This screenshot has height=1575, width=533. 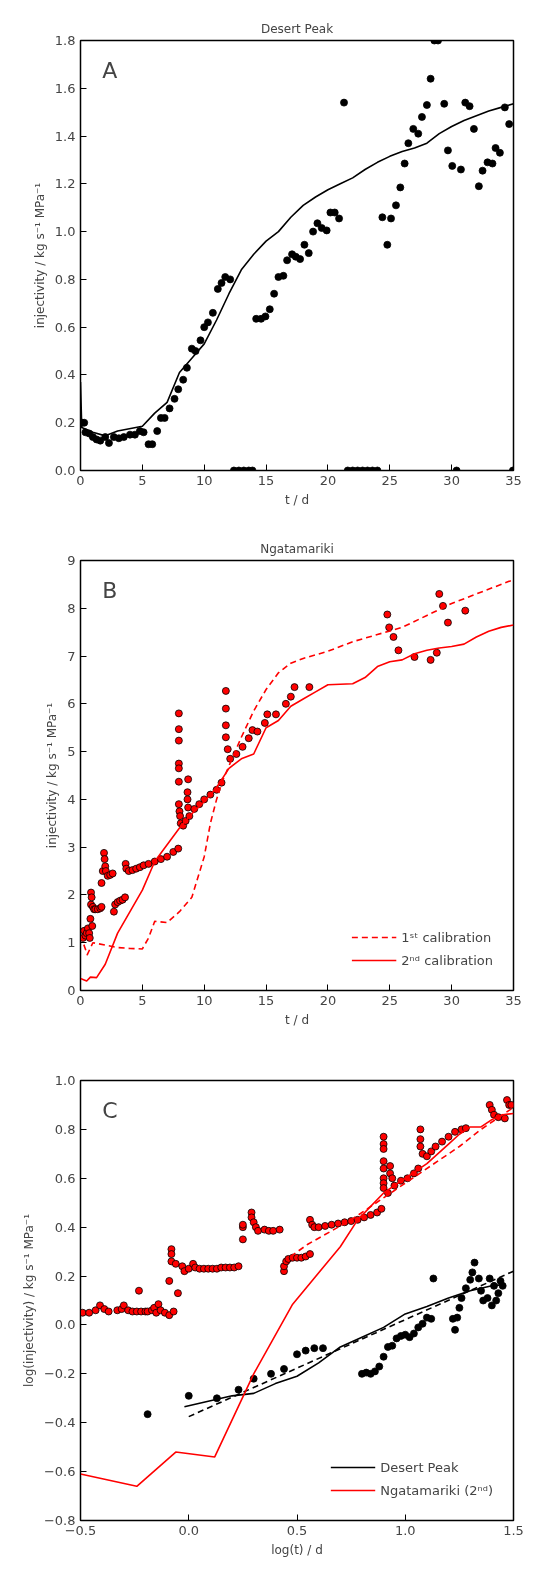 I want to click on y-tick-label: −0.6, so click(x=59, y=1472).